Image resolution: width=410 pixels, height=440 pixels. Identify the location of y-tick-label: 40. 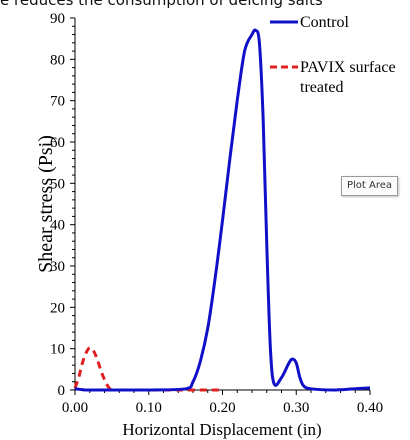
(57, 226).